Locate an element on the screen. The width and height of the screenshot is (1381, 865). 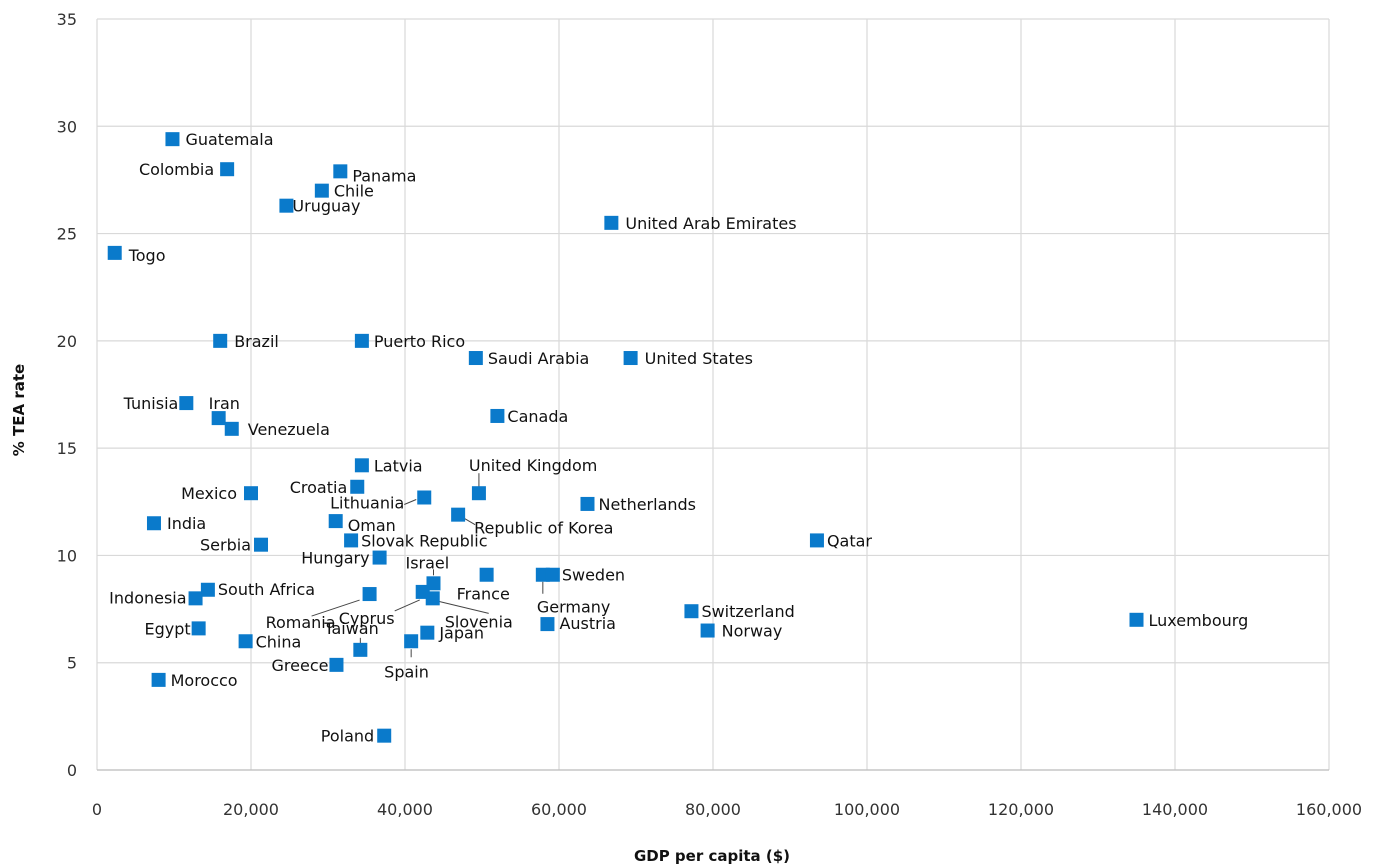
point-label: Indonesia is located at coordinates (147, 597).